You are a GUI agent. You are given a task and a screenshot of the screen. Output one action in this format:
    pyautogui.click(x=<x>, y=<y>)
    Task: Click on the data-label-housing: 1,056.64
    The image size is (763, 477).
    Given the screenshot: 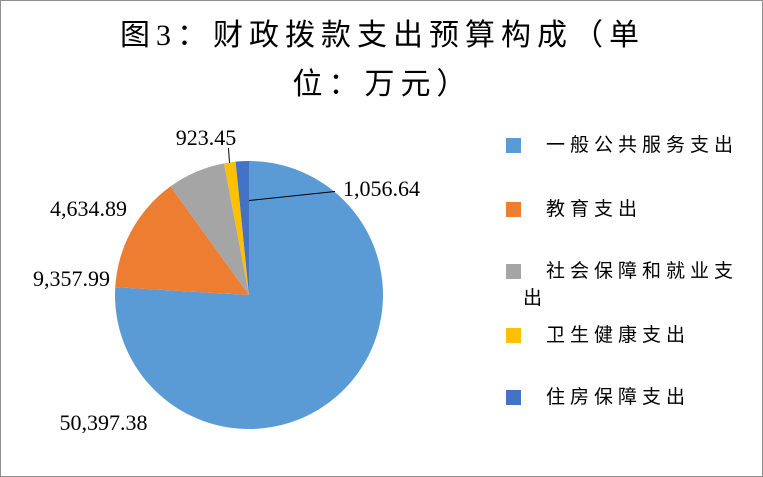 What is the action you would take?
    pyautogui.click(x=381, y=188)
    